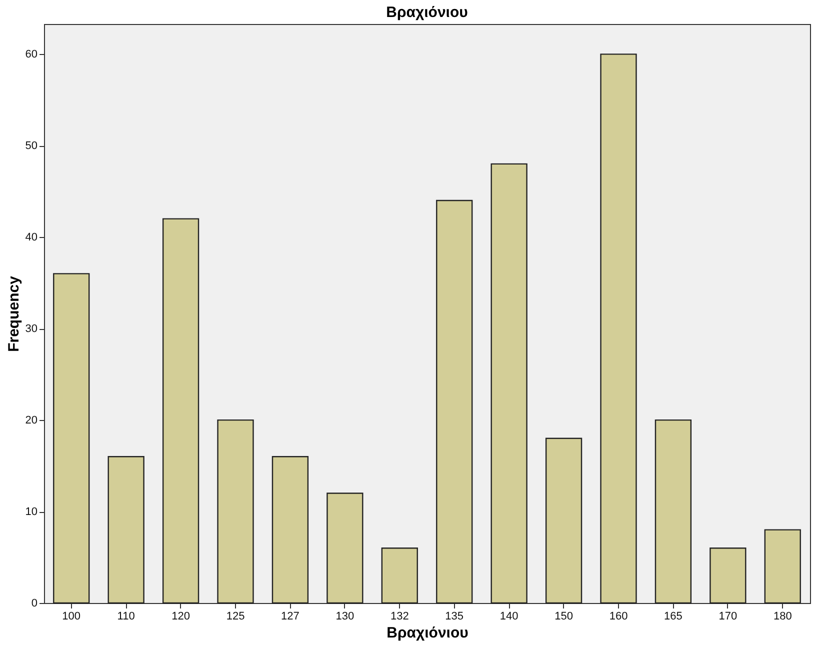 The height and width of the screenshot is (659, 827). Describe the element at coordinates (31, 146) in the screenshot. I see `y-tick-label: 50` at that location.